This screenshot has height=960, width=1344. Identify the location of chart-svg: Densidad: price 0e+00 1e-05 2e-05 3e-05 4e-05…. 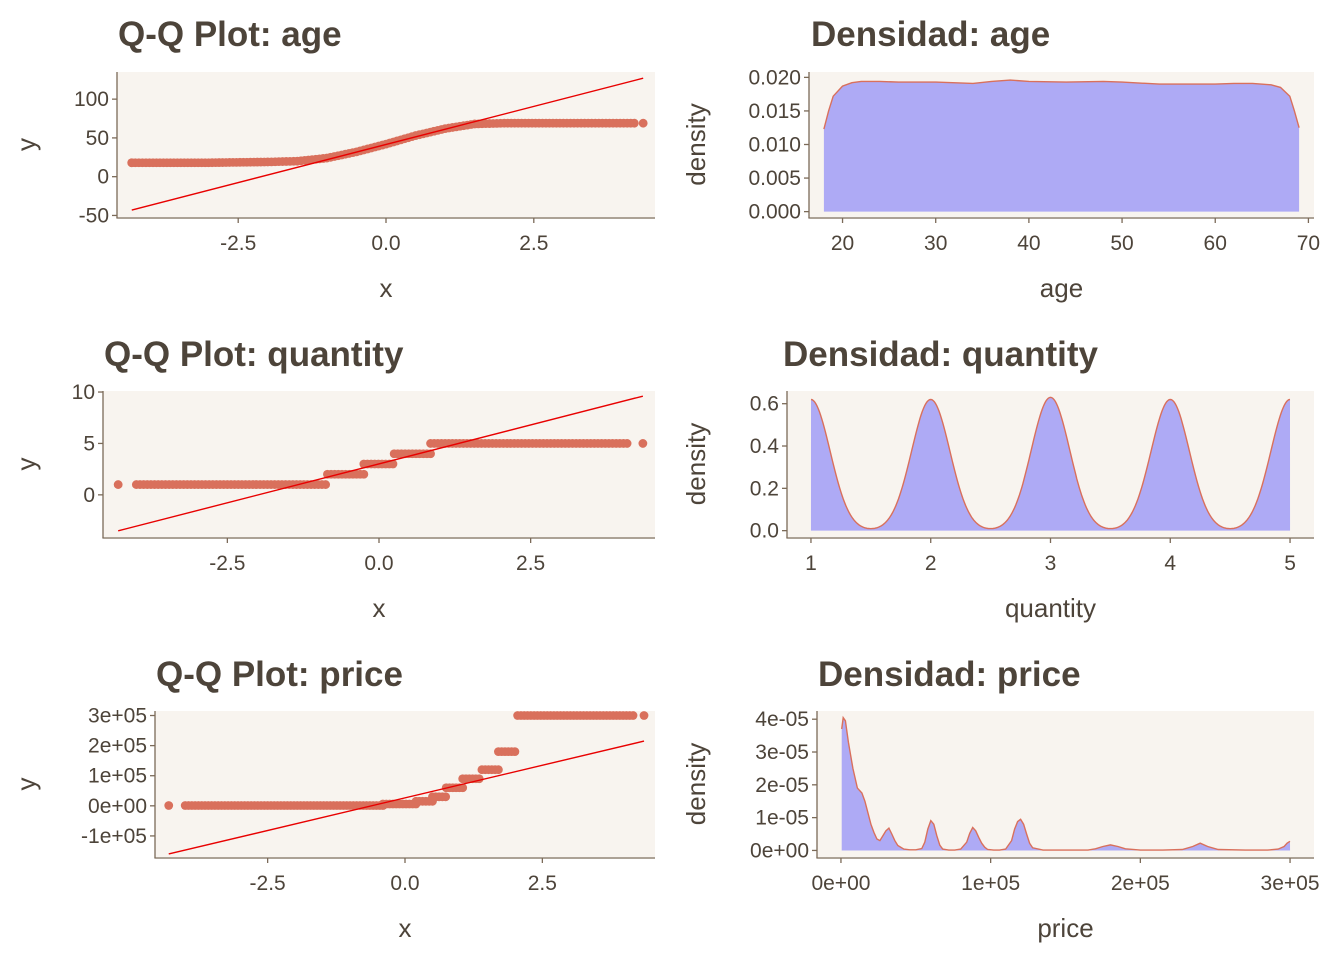
(1000, 799).